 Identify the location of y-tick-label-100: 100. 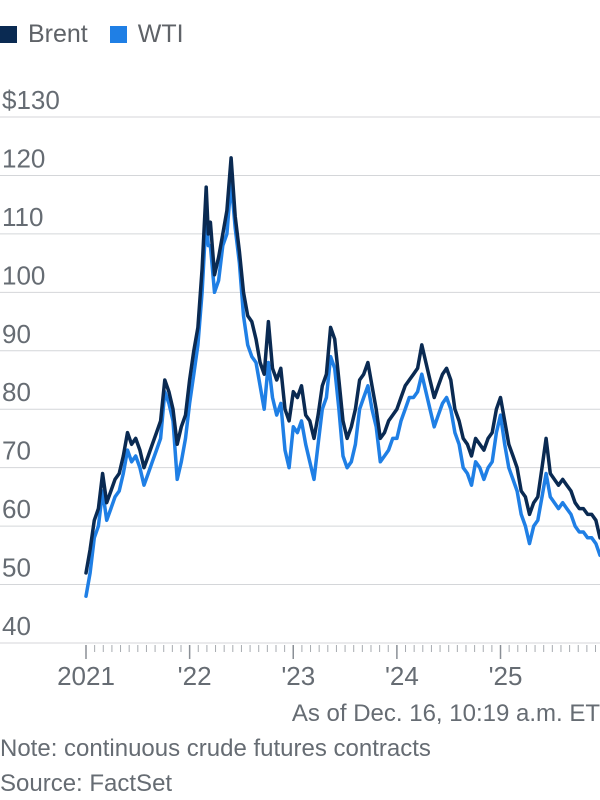
(23, 275).